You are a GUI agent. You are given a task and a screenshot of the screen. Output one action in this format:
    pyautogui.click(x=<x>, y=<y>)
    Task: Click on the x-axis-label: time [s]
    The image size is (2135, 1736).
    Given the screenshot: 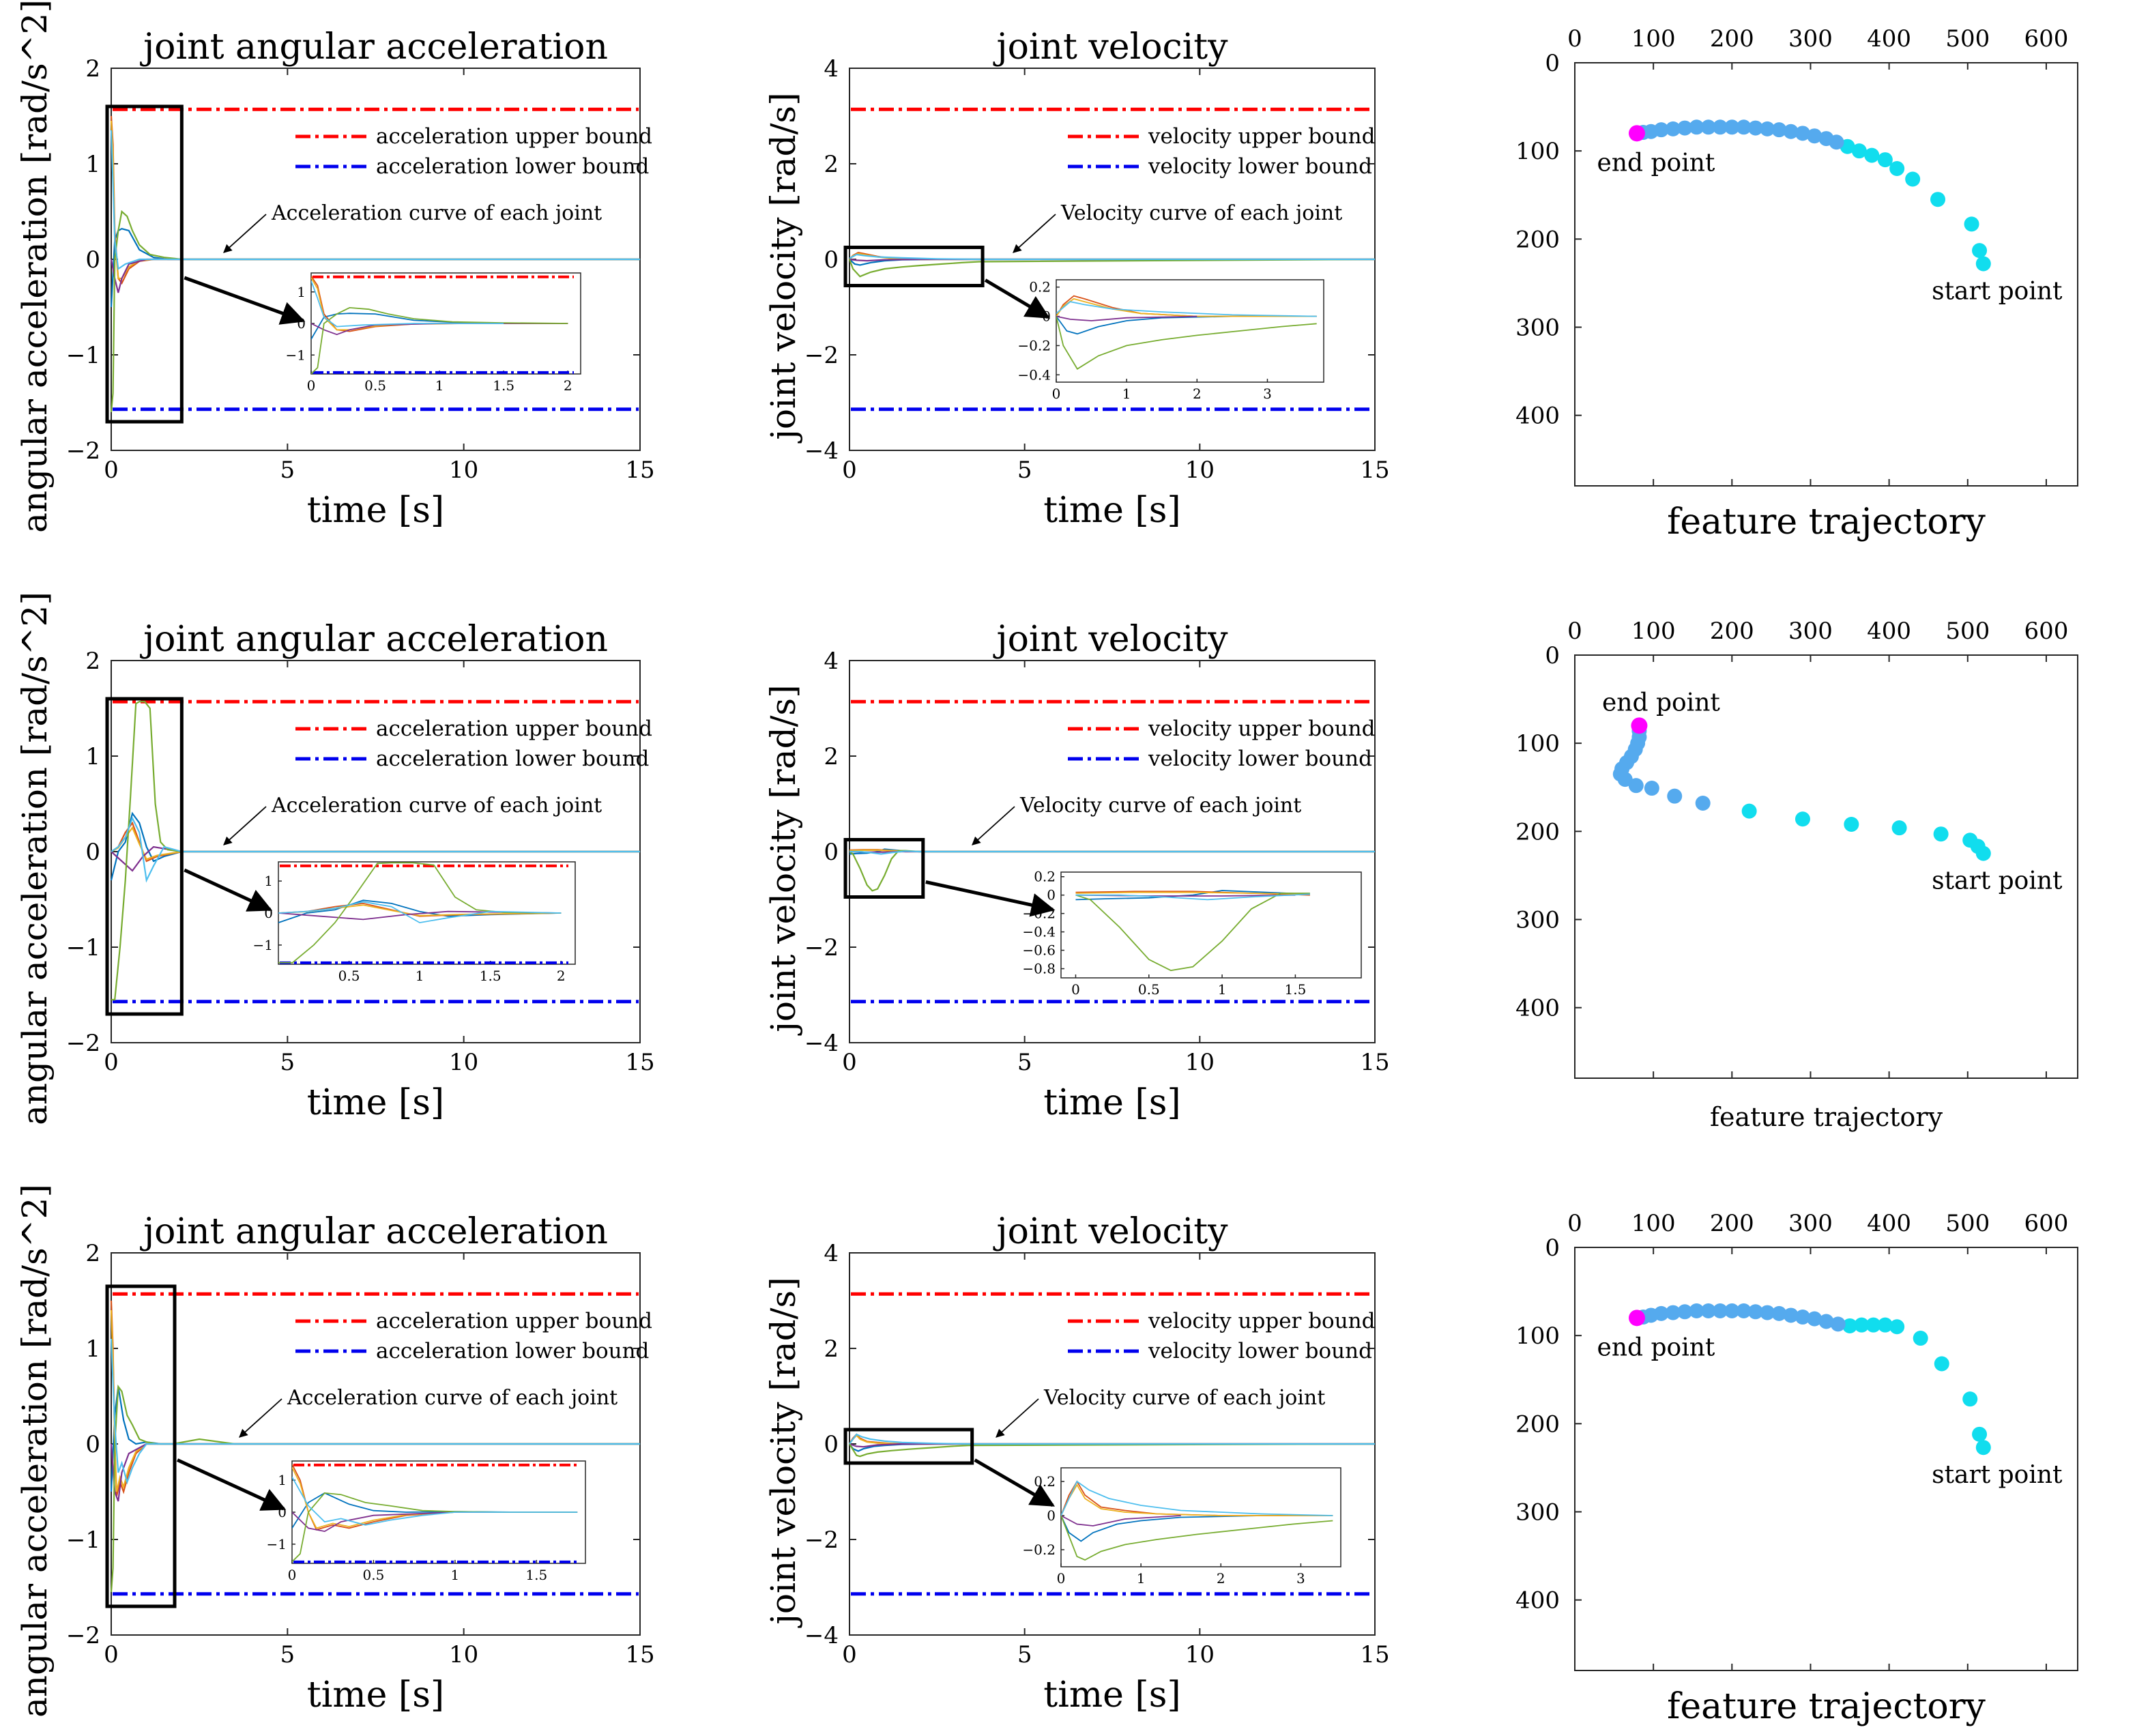 What is the action you would take?
    pyautogui.click(x=1111, y=1695)
    